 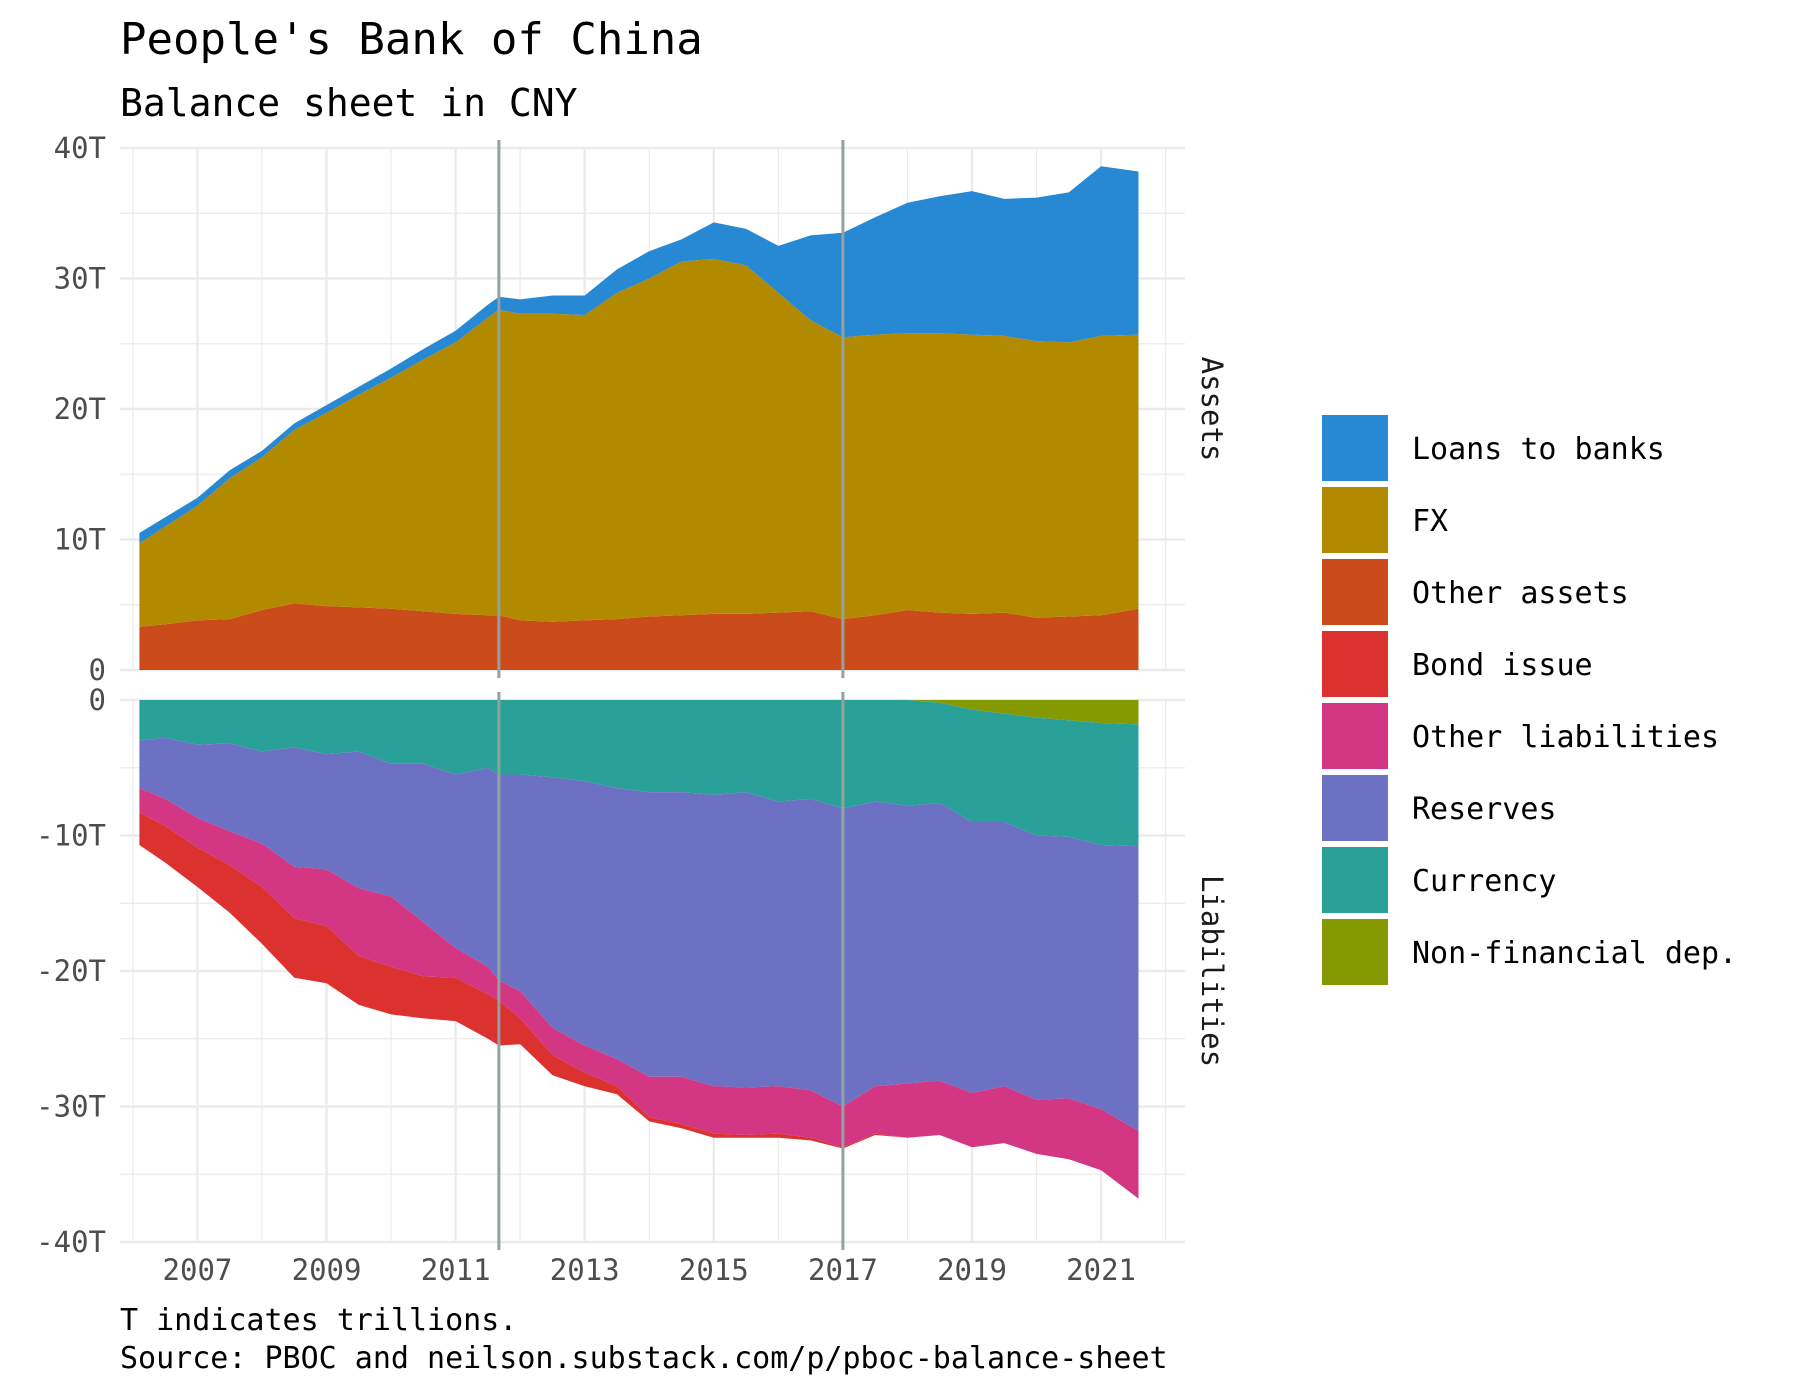 What do you see at coordinates (1484, 881) in the screenshot?
I see `legend-label-currency: Currency` at bounding box center [1484, 881].